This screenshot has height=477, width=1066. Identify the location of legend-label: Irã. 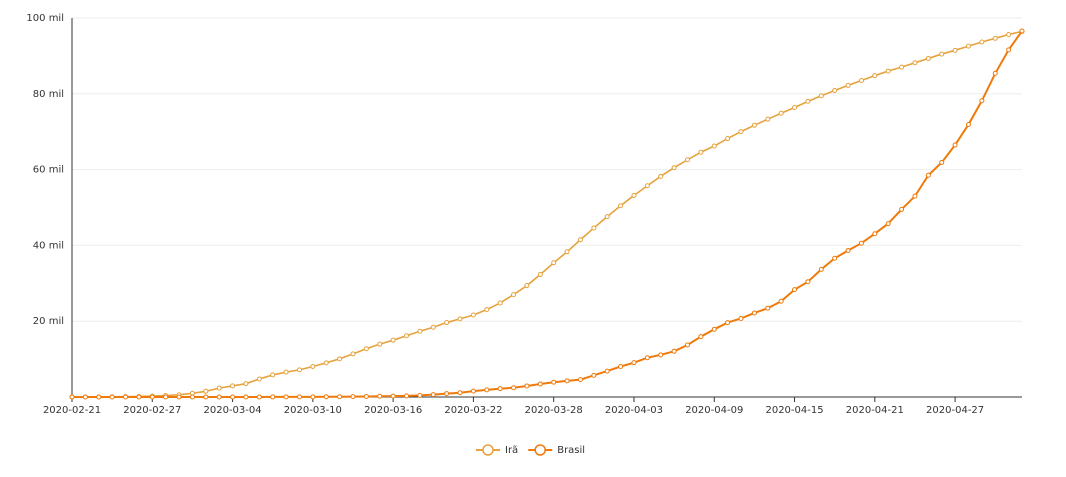
(511, 450).